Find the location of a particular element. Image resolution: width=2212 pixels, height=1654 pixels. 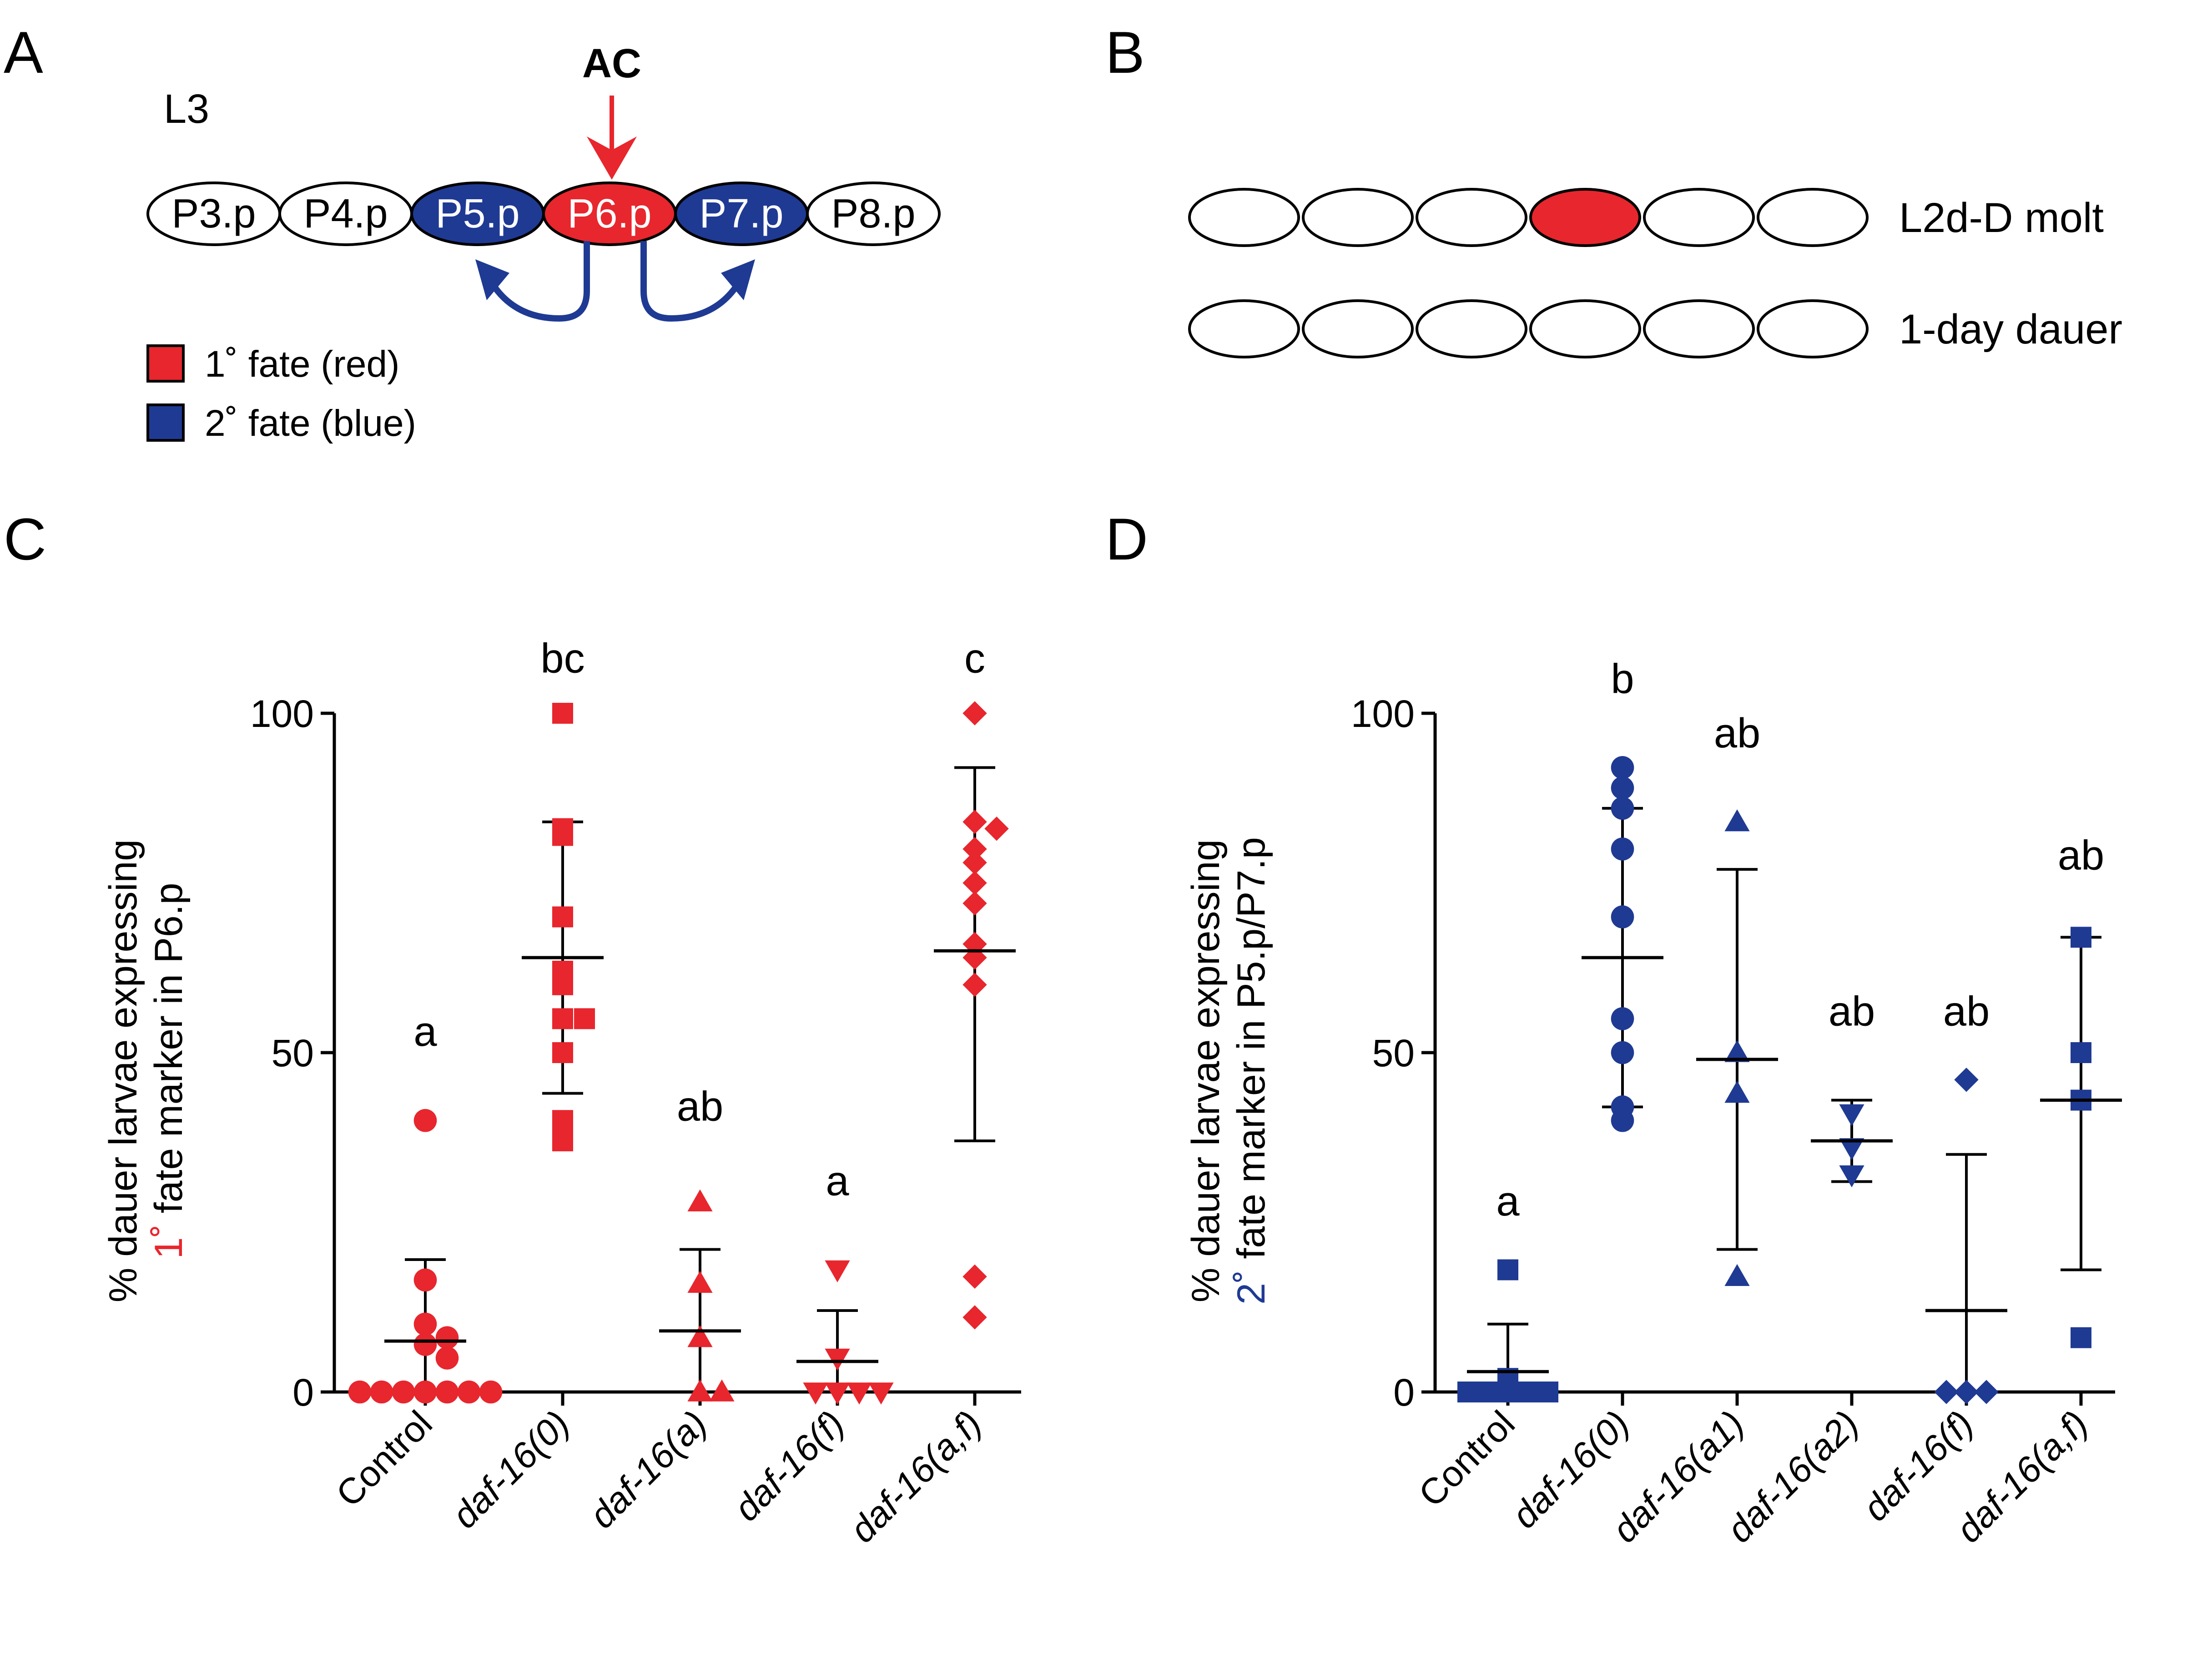

vpc-cell-label: P8.p is located at coordinates (873, 214).